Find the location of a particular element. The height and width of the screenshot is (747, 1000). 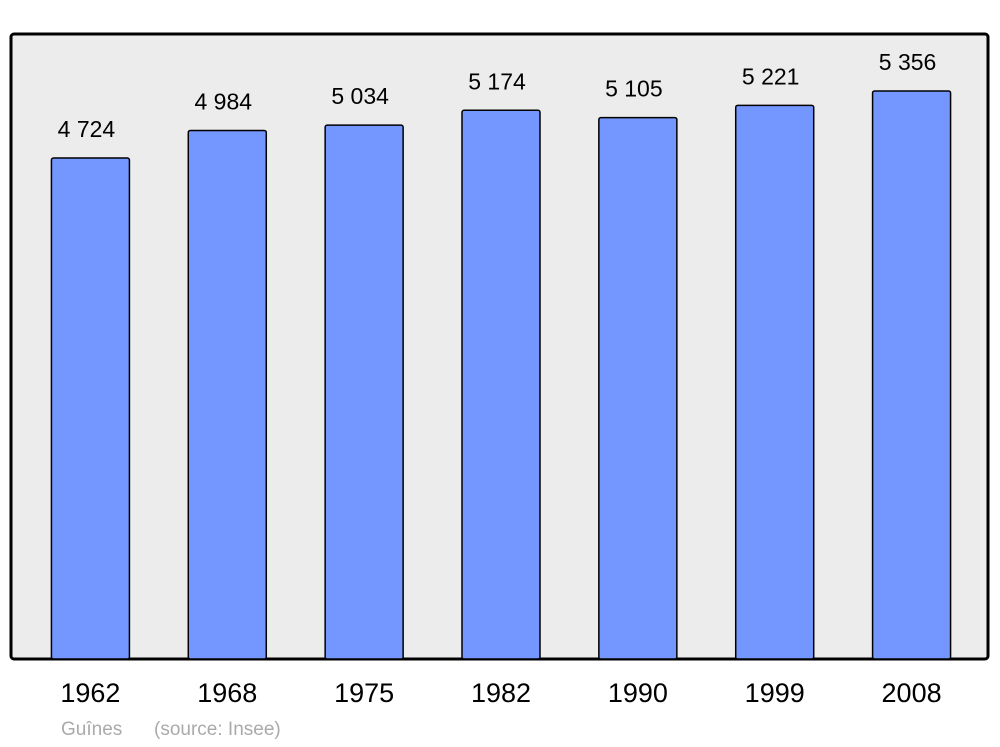

value-label: 5 356 is located at coordinates (908, 62).